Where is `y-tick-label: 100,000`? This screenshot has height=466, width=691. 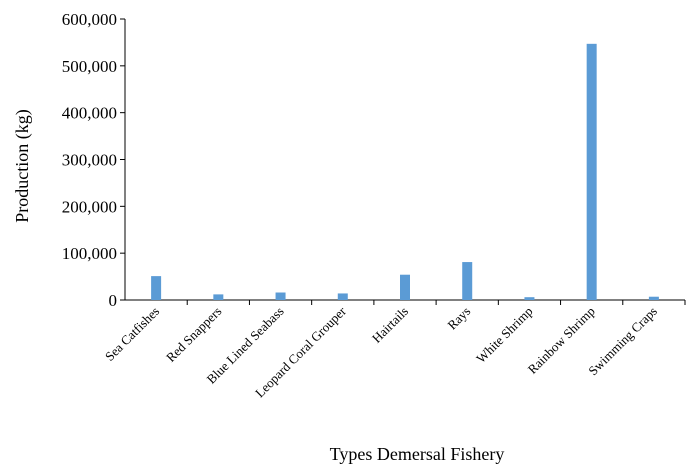 y-tick-label: 100,000 is located at coordinates (89, 253).